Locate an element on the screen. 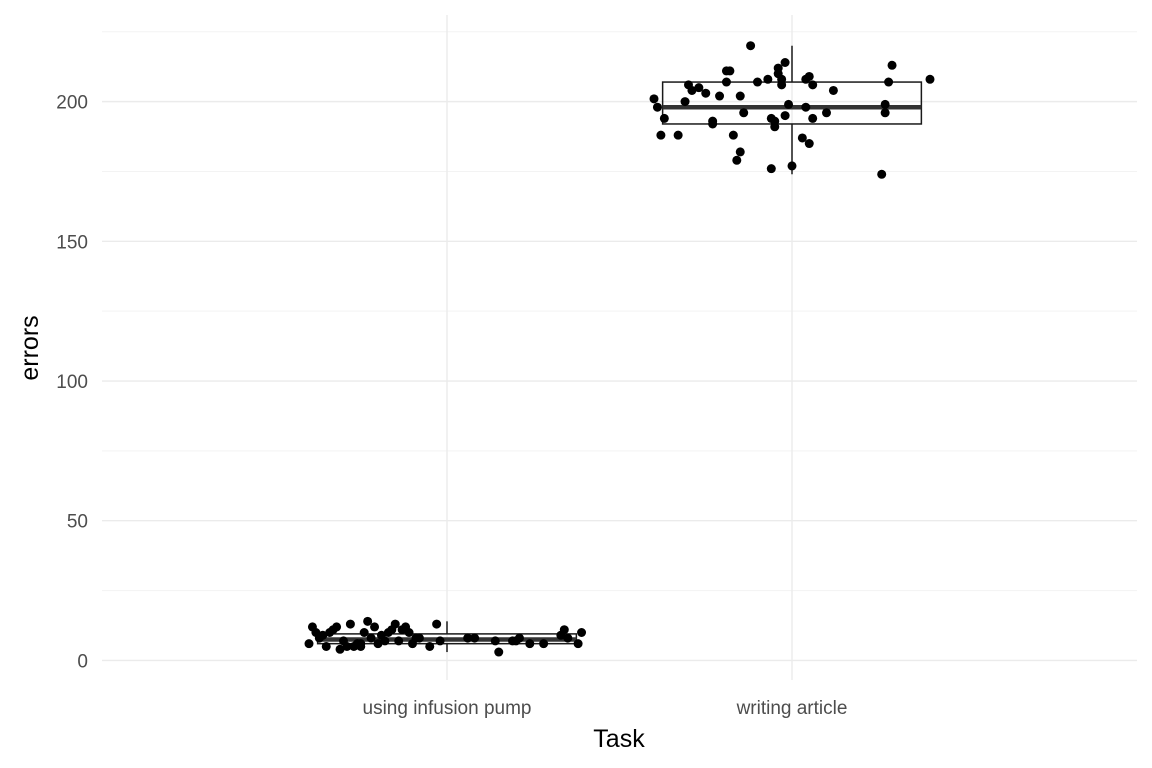 This screenshot has height=768, width=1152. y-tick-label: 50 is located at coordinates (77, 522).